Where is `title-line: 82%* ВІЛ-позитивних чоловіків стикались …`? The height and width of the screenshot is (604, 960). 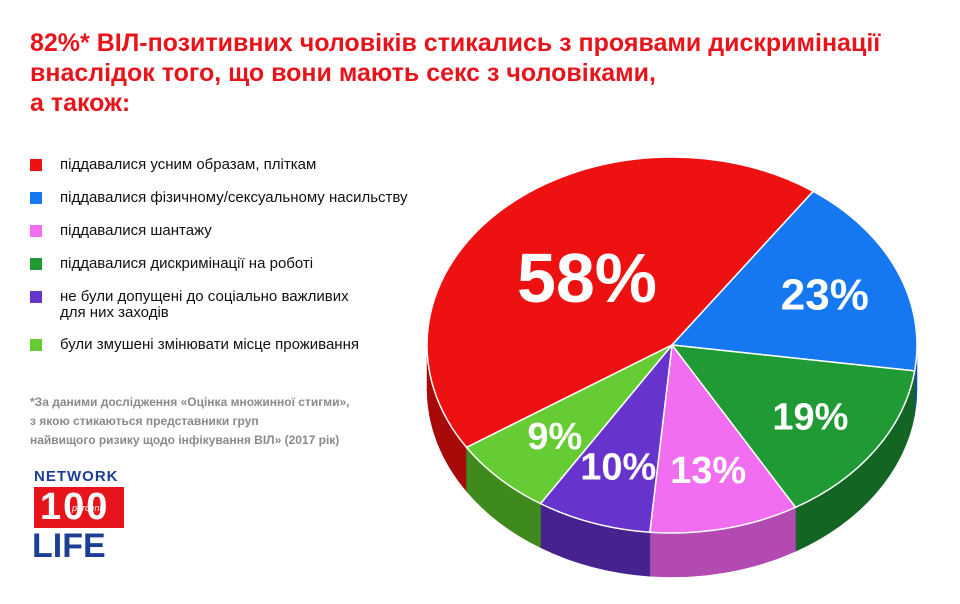
title-line: 82%* ВІЛ-позитивних чоловіків стикались … is located at coordinates (455, 43).